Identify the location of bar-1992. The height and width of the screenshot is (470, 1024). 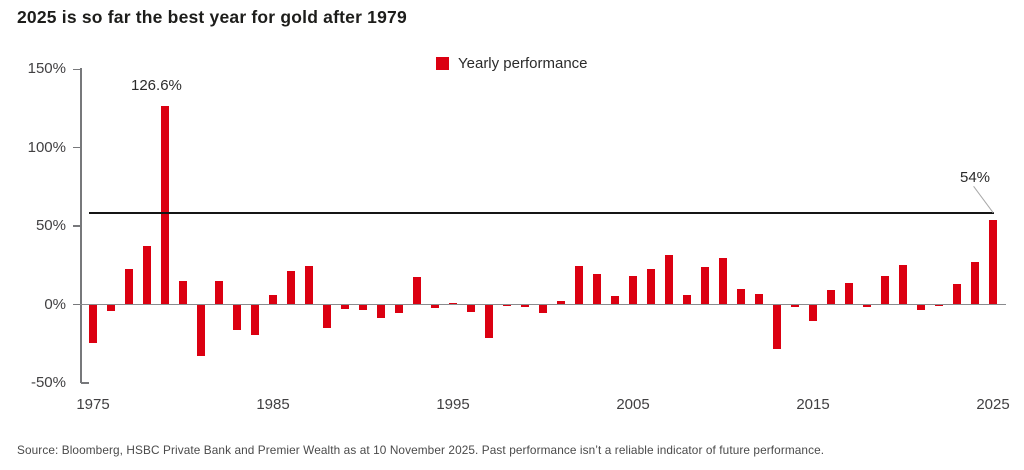
(399, 309).